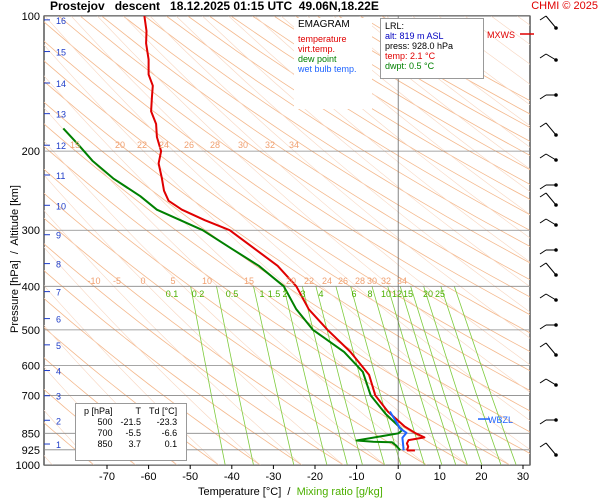 Image resolution: width=600 pixels, height=500 pixels. I want to click on altitude-tick-label: 13, so click(61, 115).